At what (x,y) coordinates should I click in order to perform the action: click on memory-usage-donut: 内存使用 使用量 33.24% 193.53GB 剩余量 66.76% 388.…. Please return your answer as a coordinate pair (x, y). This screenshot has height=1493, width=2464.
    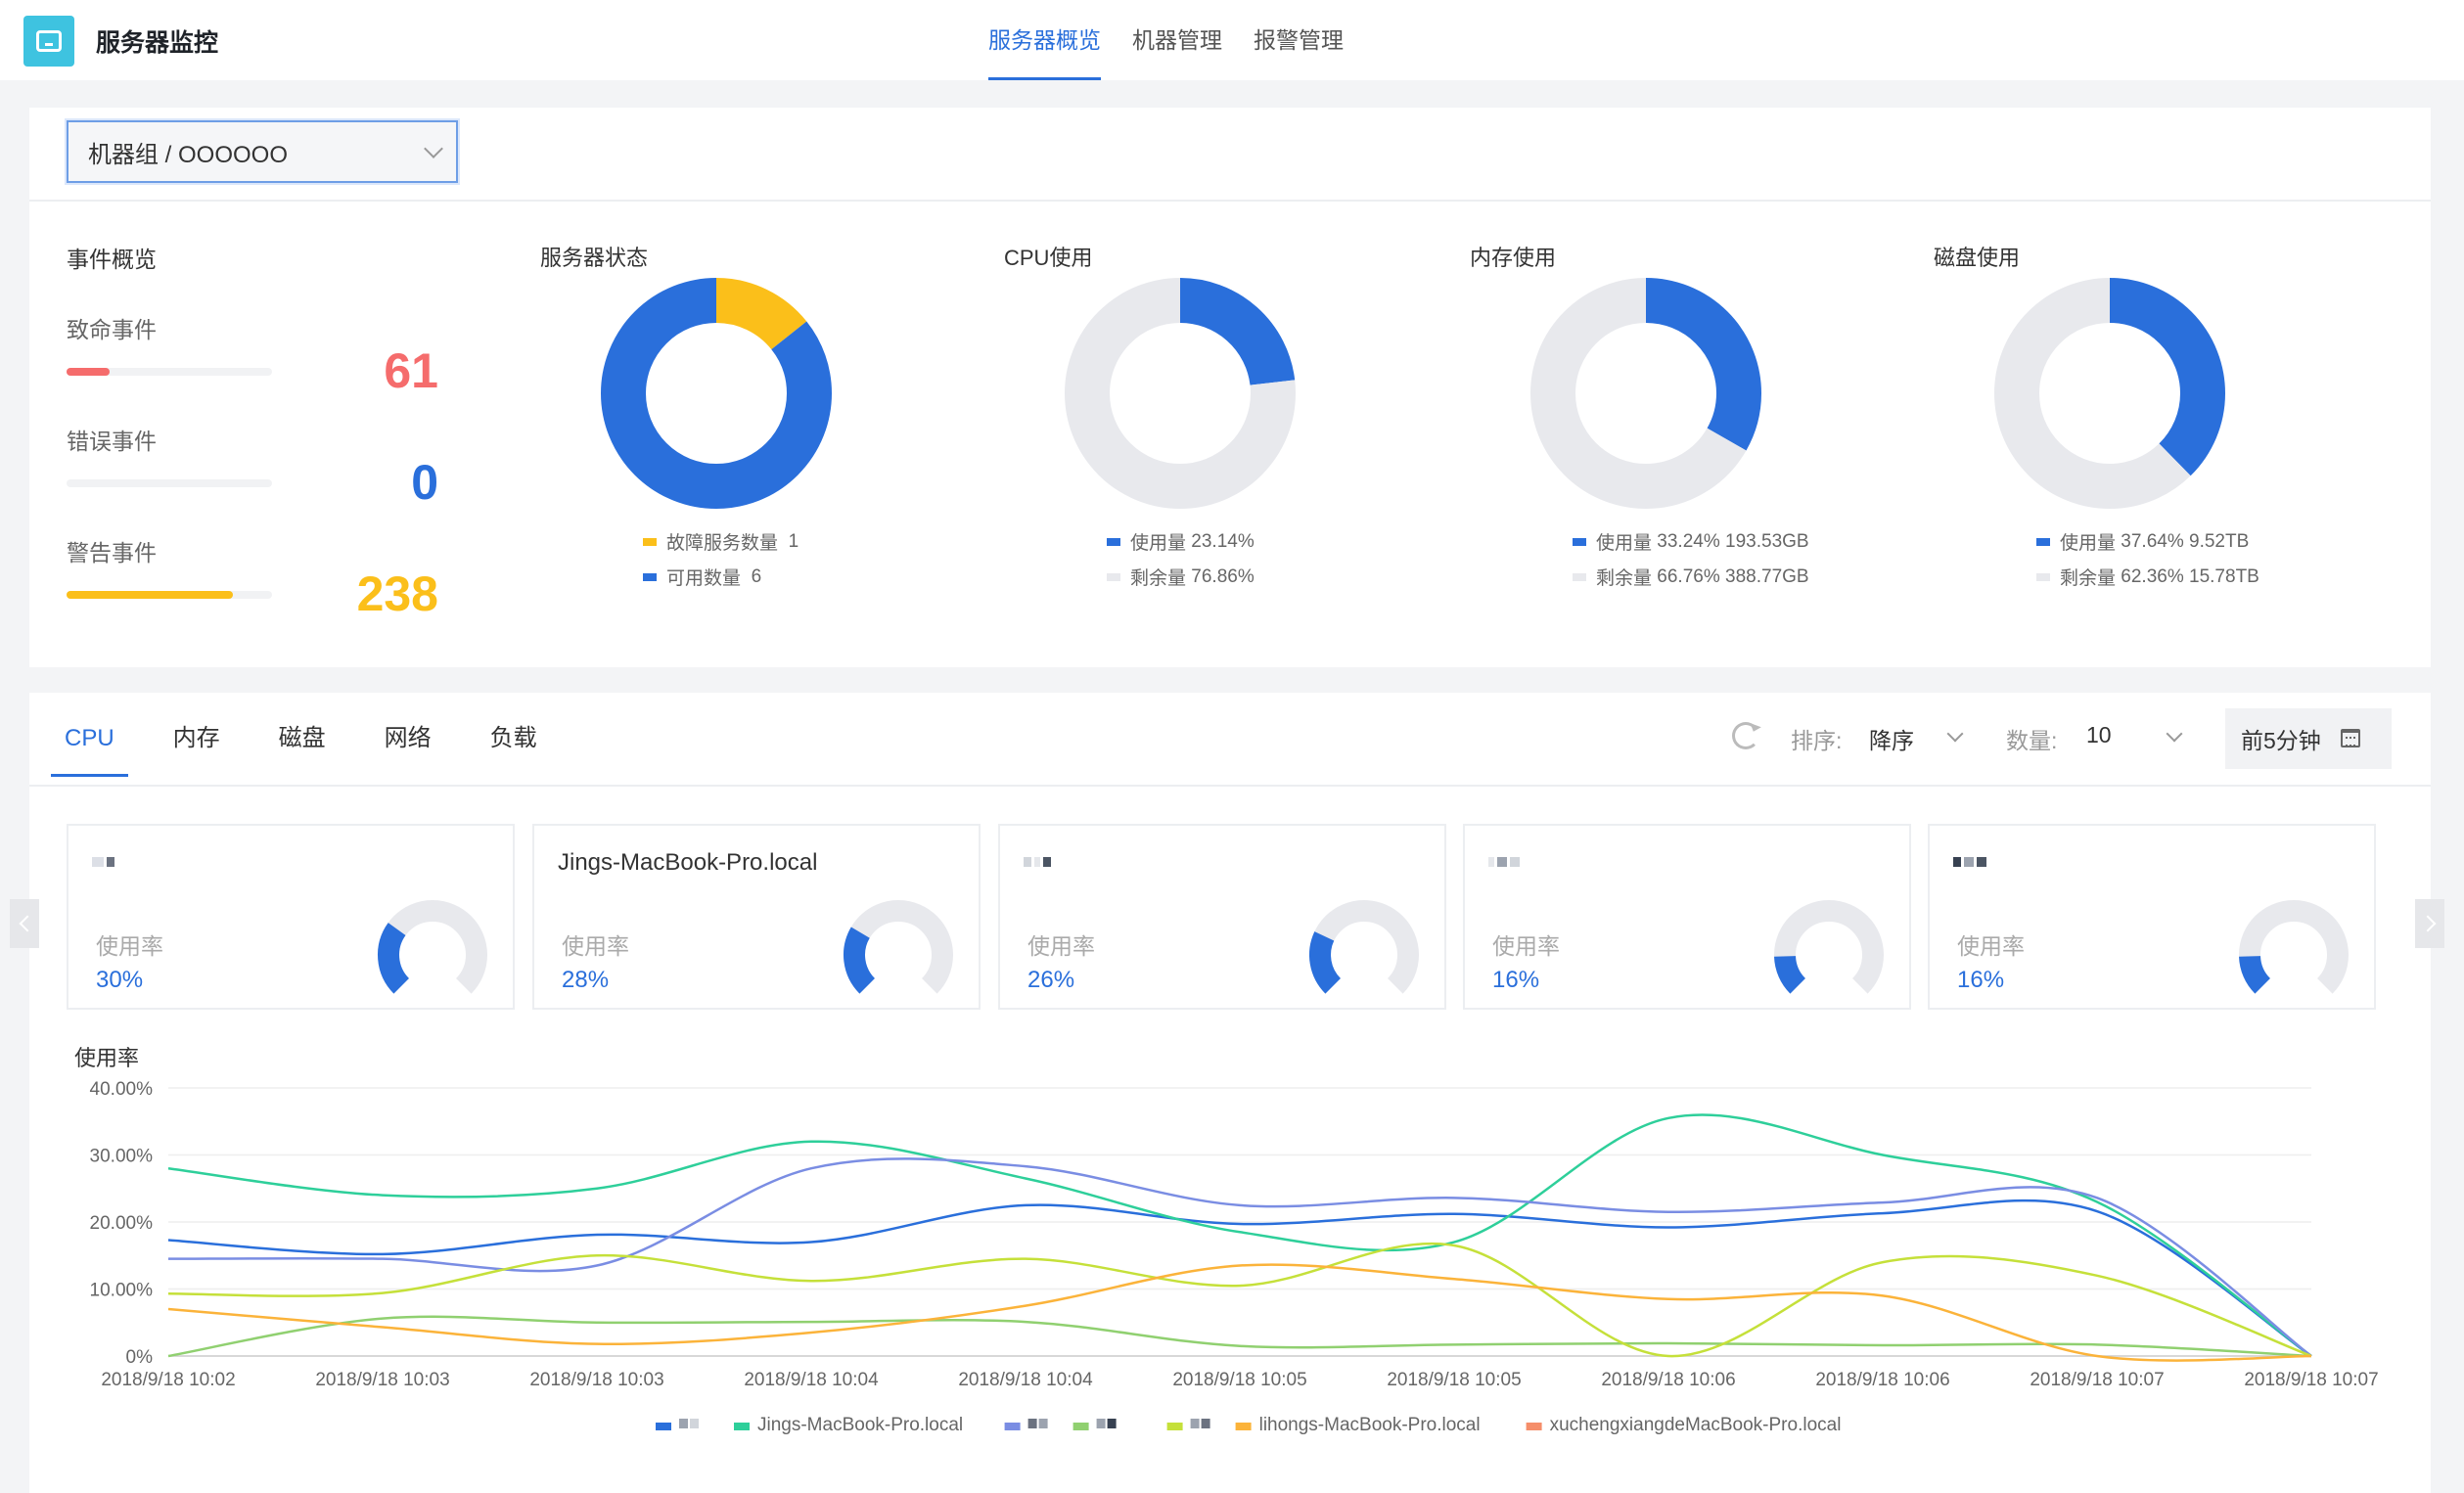
    Looking at the image, I should click on (1675, 431).